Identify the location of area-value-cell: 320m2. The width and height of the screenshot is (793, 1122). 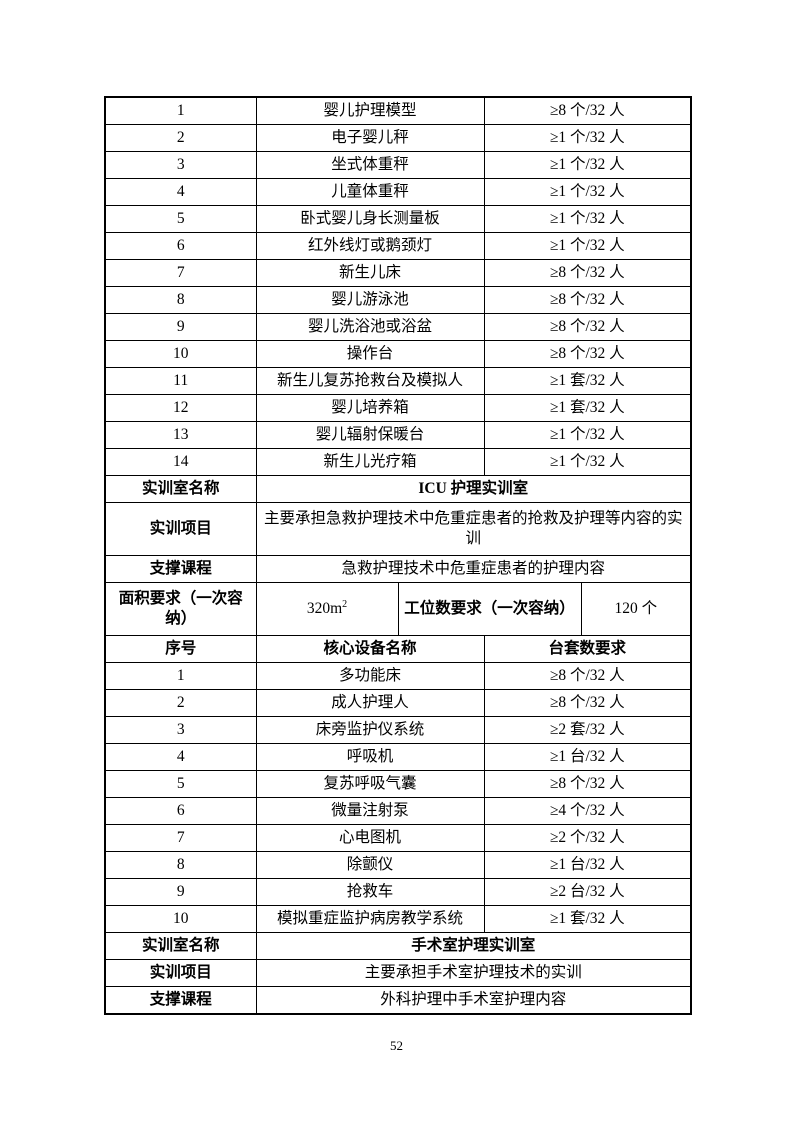
(327, 609).